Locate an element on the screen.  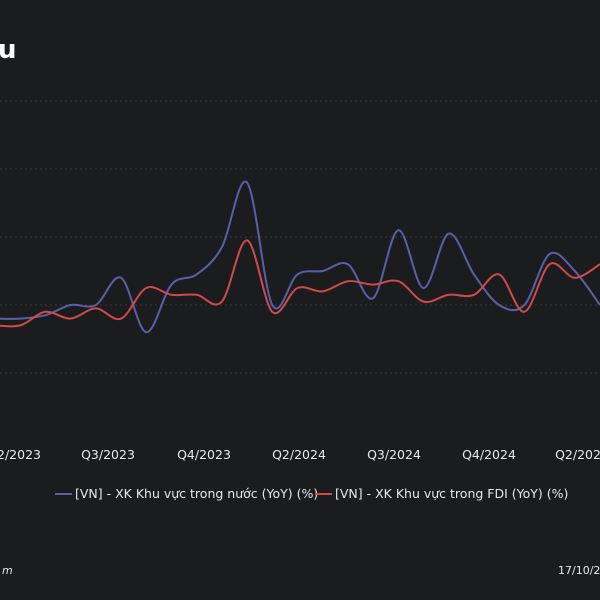
x-tick-label: Q2/202 is located at coordinates (577, 454).